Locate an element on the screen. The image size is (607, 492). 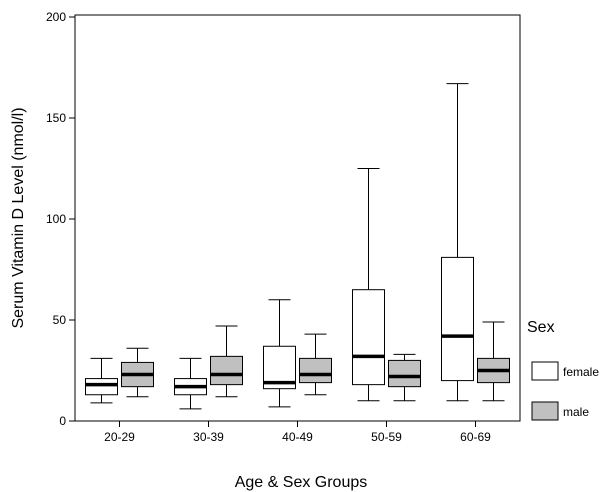
y-axis: 0 50 100 150 200 is located at coordinates (60, 219).